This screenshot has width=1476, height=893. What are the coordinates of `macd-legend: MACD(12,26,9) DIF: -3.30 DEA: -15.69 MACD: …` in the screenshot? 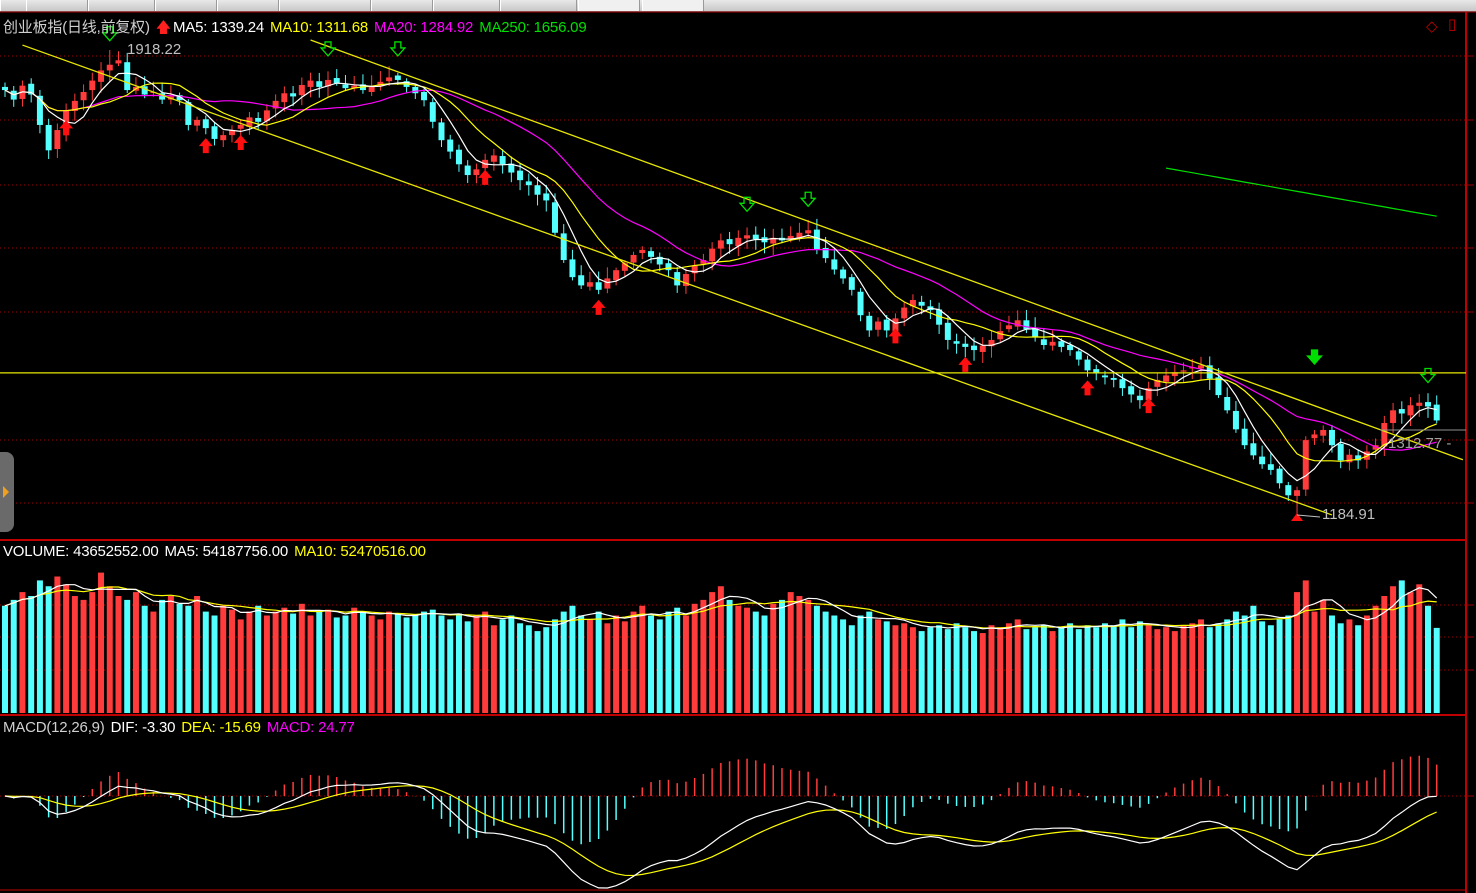 It's located at (182, 727).